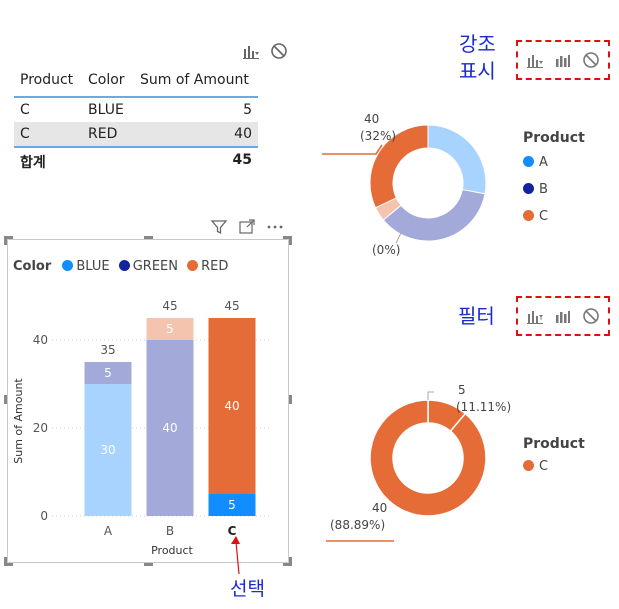 The height and width of the screenshot is (609, 619). What do you see at coordinates (136, 110) in the screenshot?
I see `table-row: C BLUE 5` at bounding box center [136, 110].